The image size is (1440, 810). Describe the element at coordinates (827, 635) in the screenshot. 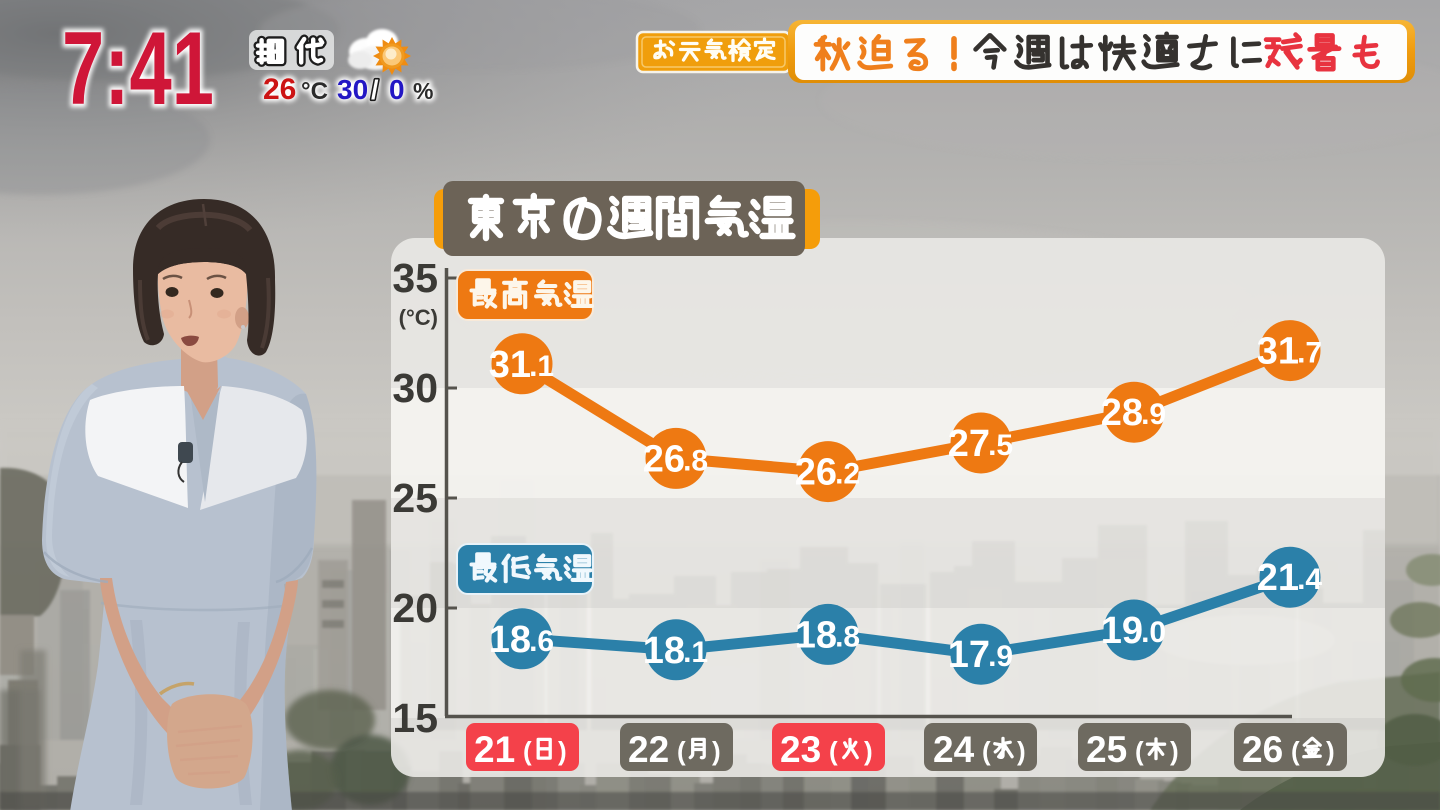

I see `svg-text: 18.8` at that location.